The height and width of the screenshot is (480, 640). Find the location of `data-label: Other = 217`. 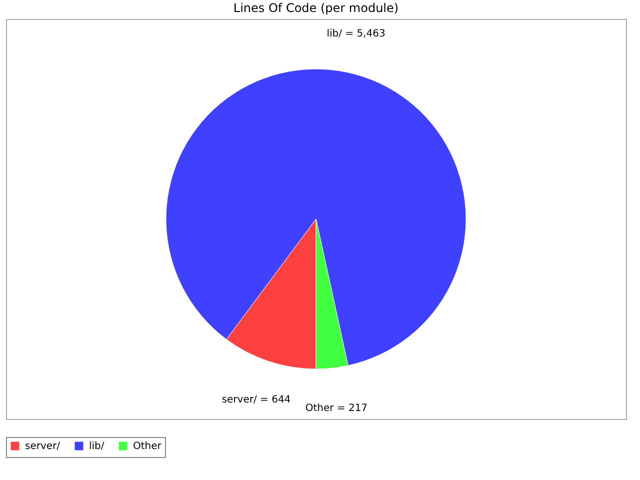

data-label: Other = 217 is located at coordinates (336, 408).